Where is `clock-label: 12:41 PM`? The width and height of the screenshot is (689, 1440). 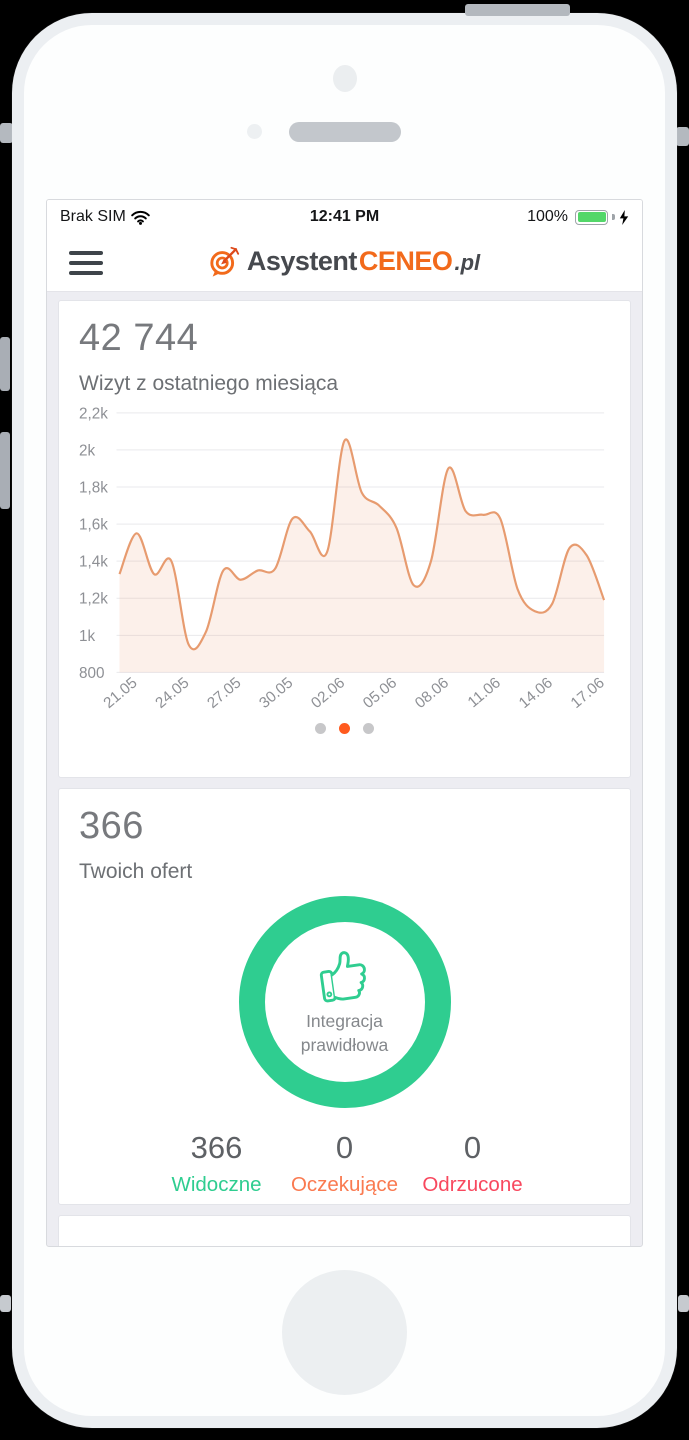 clock-label: 12:41 PM is located at coordinates (344, 216).